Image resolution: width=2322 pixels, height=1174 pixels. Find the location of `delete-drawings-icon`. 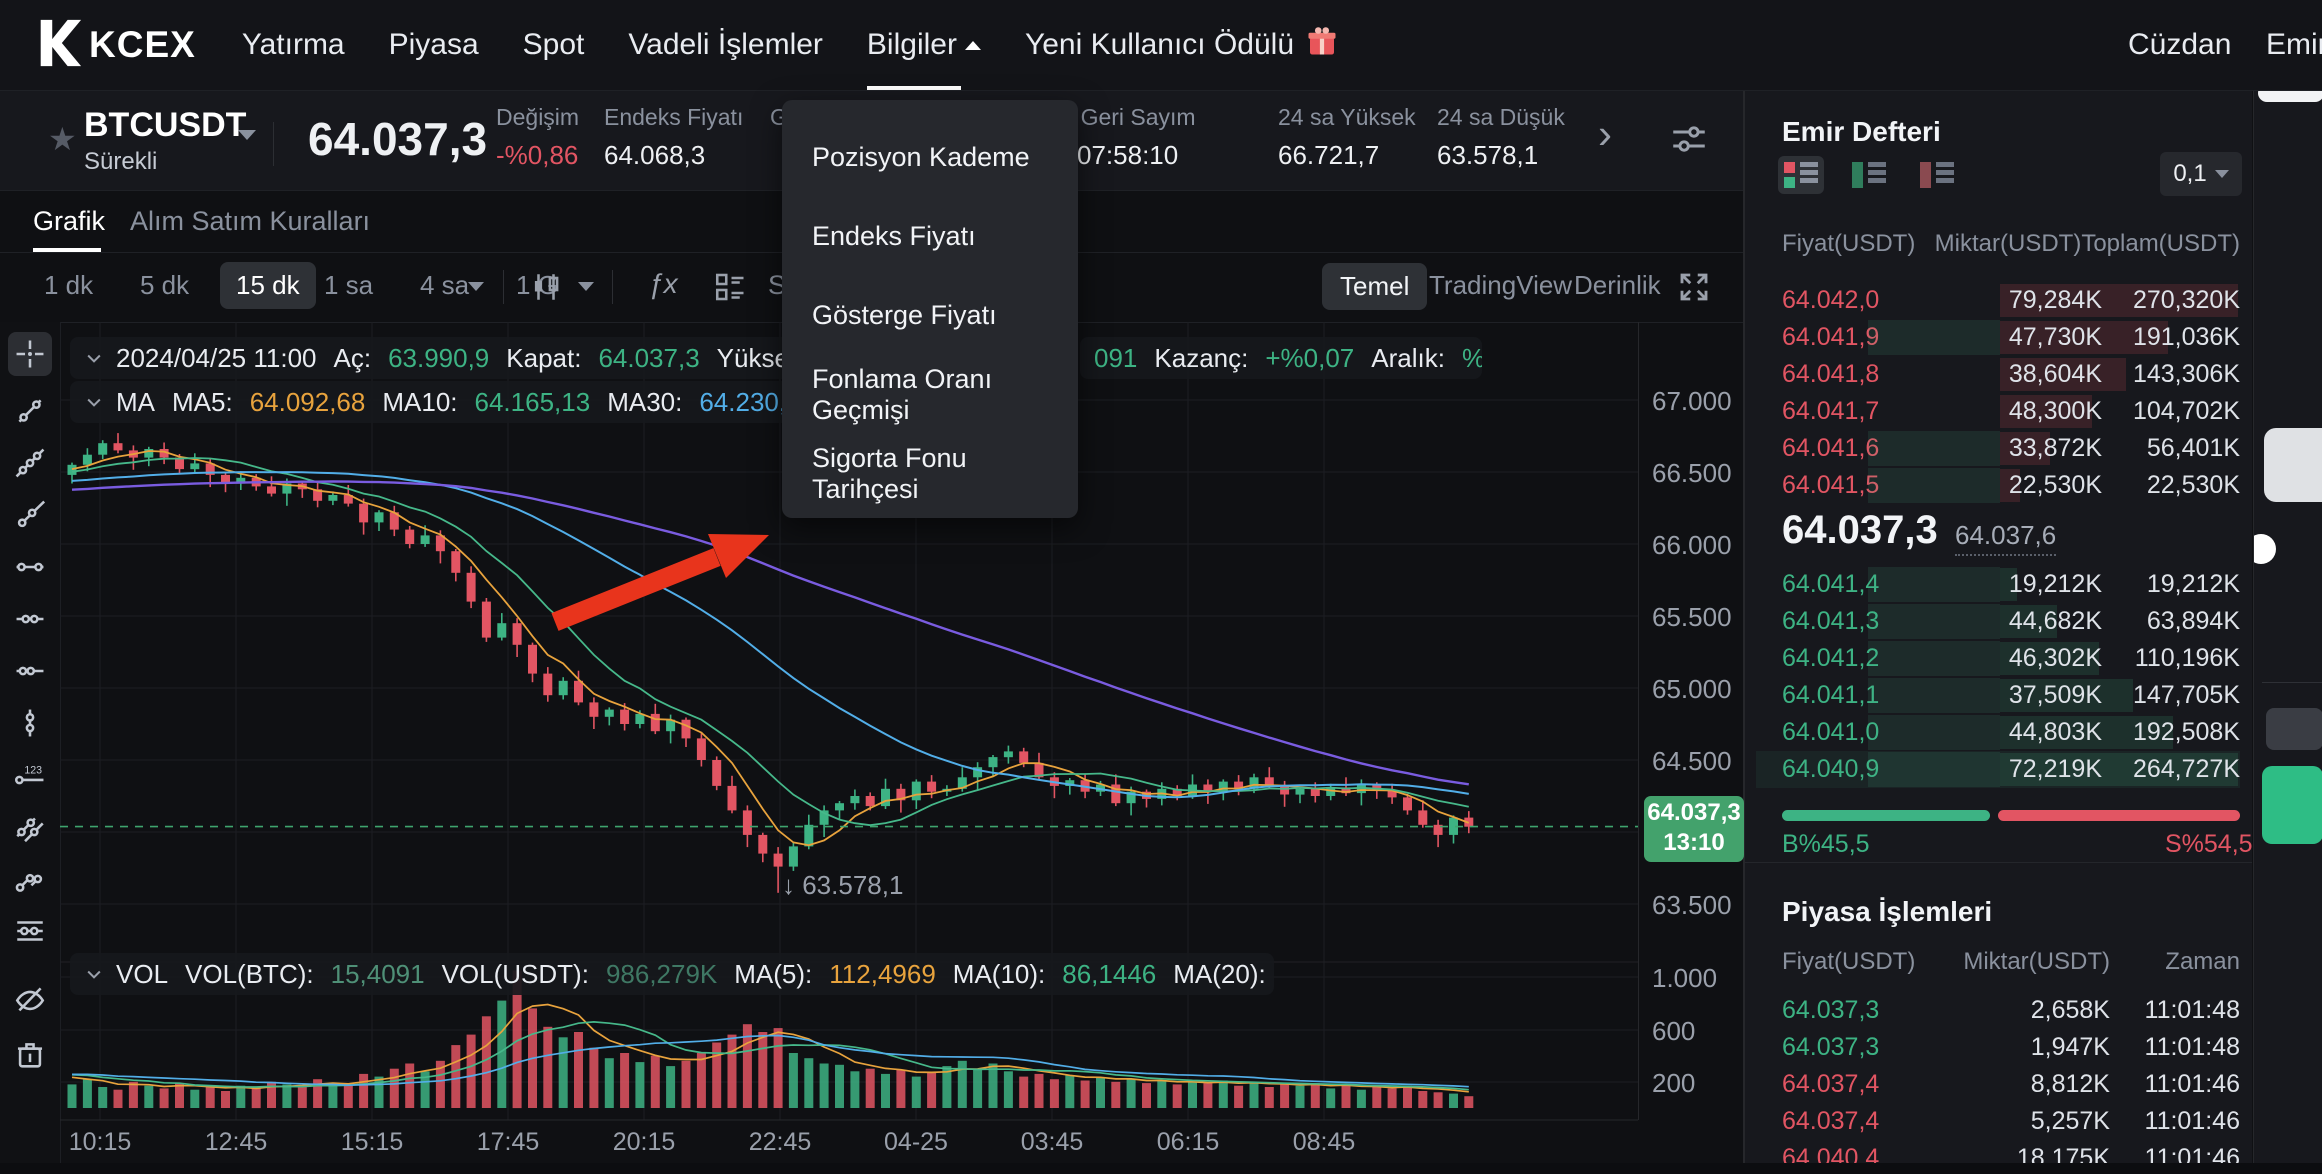

delete-drawings-icon is located at coordinates (30, 1055).